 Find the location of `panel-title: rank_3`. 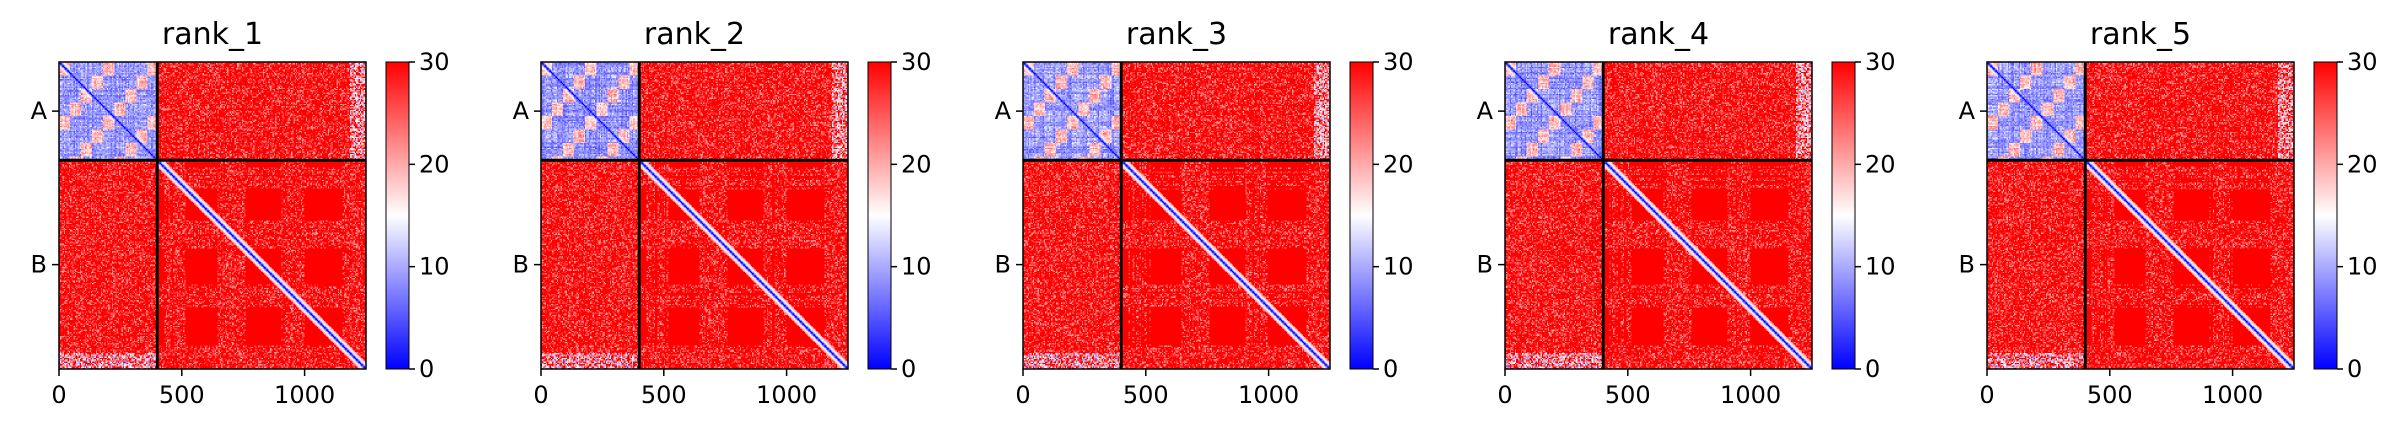

panel-title: rank_3 is located at coordinates (1176, 34).